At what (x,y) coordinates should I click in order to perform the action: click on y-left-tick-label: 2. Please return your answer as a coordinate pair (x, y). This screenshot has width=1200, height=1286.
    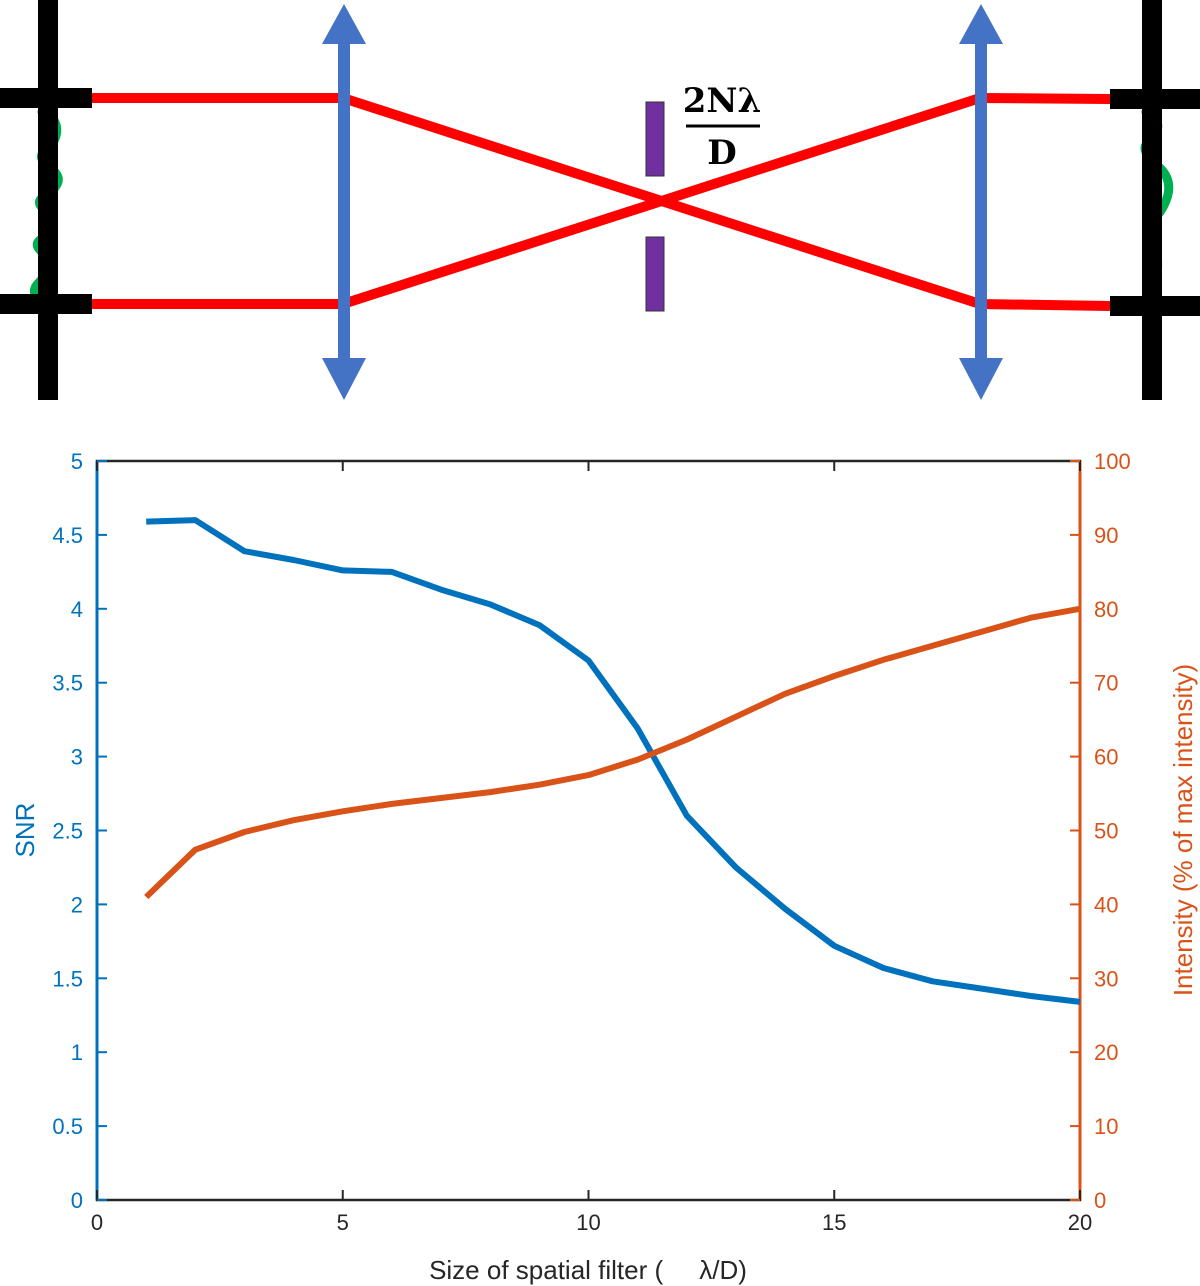
    Looking at the image, I should click on (77, 904).